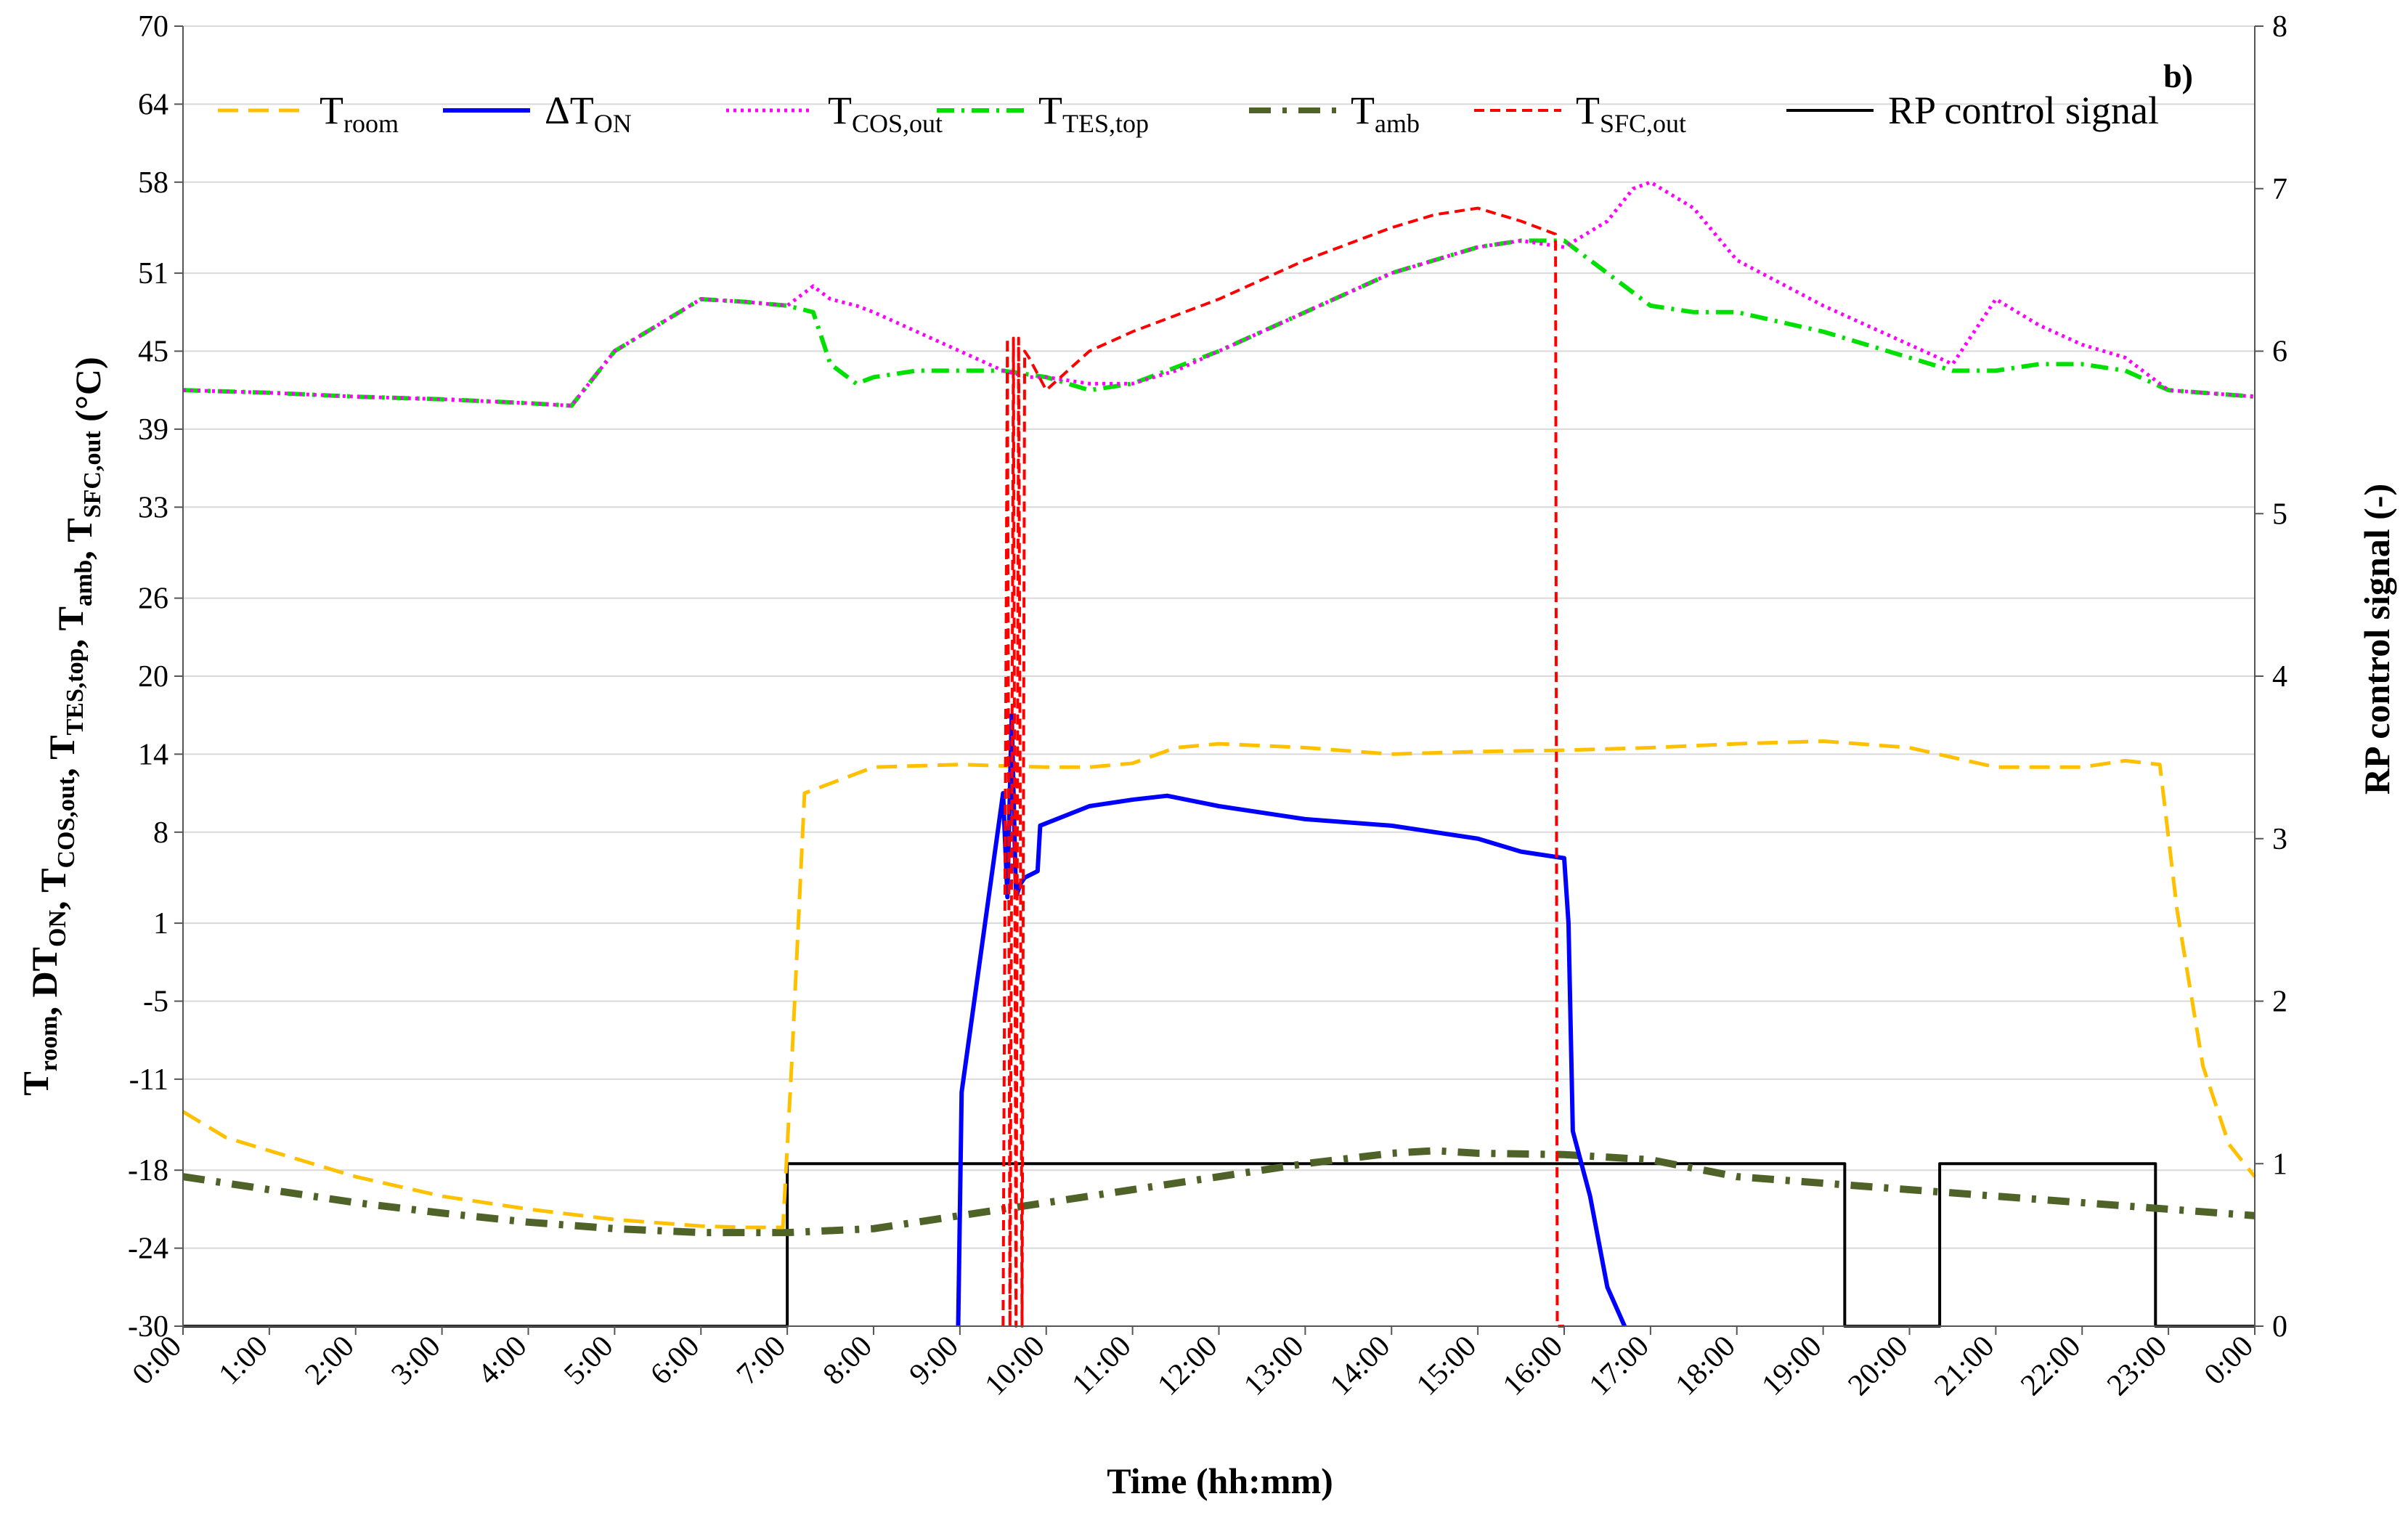 The image size is (2408, 1515). What do you see at coordinates (886, 113) in the screenshot?
I see `legend-cos-label: TCOS,out` at bounding box center [886, 113].